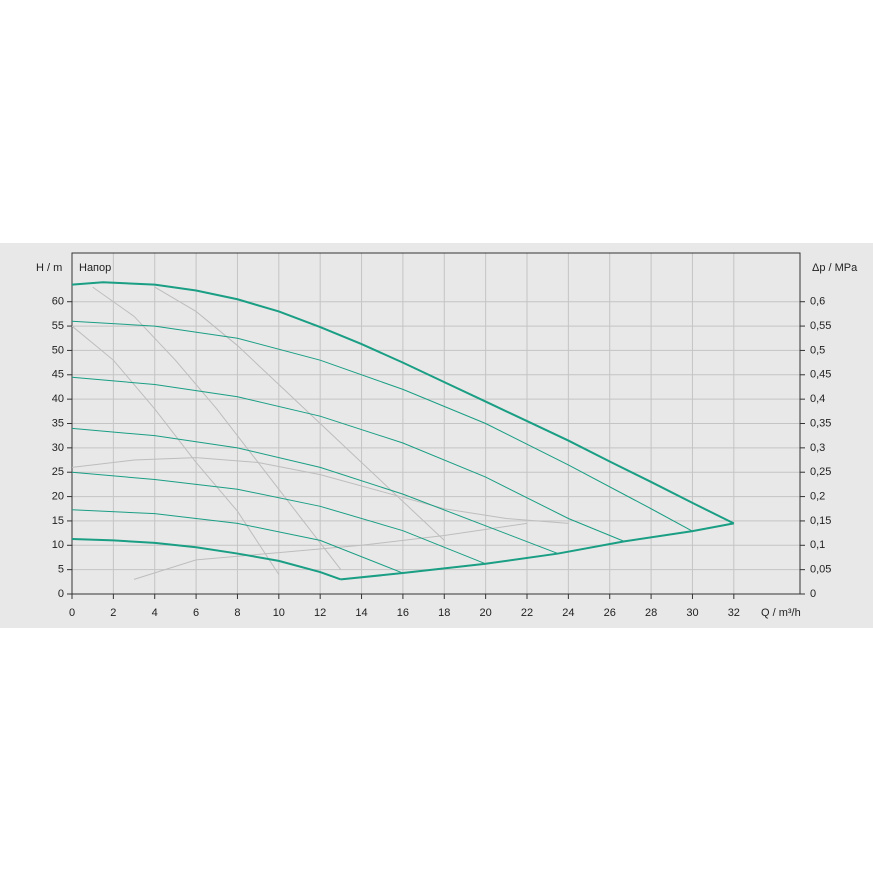  What do you see at coordinates (568, 613) in the screenshot?
I see `x-tick-label: 24` at bounding box center [568, 613].